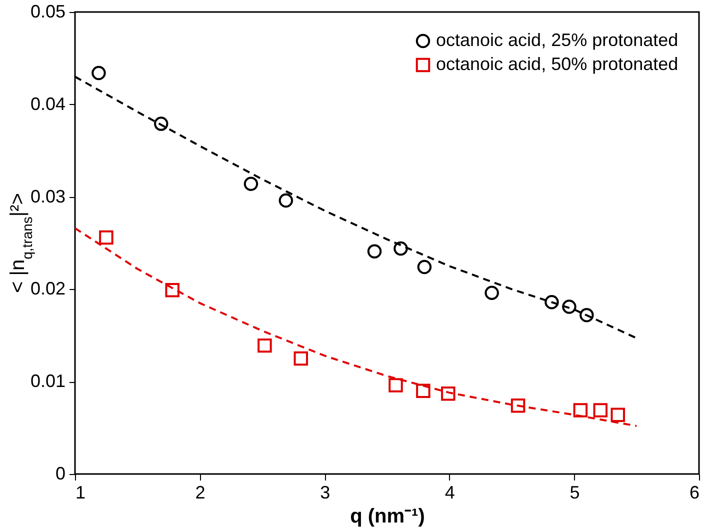  Describe the element at coordinates (325, 492) in the screenshot. I see `x-tick-label: 3` at that location.